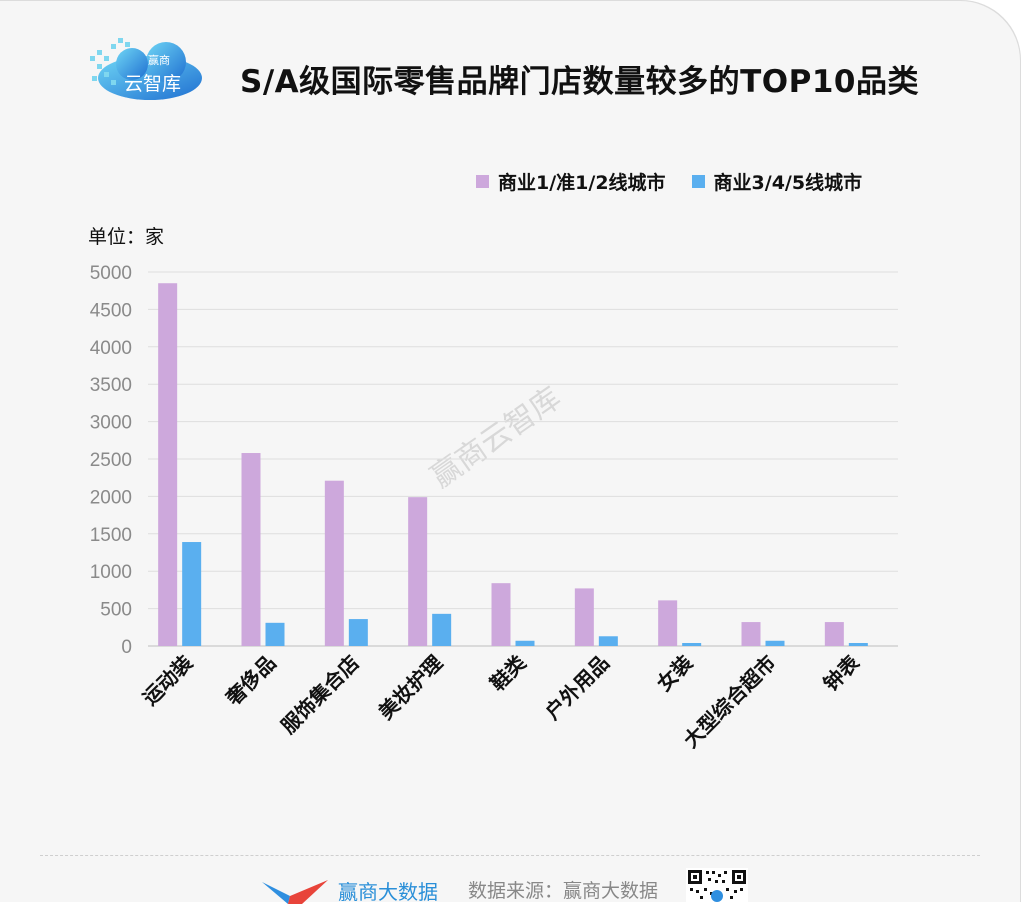  Describe the element at coordinates (152, 84) in the screenshot. I see `svg-text: 云智库` at that location.